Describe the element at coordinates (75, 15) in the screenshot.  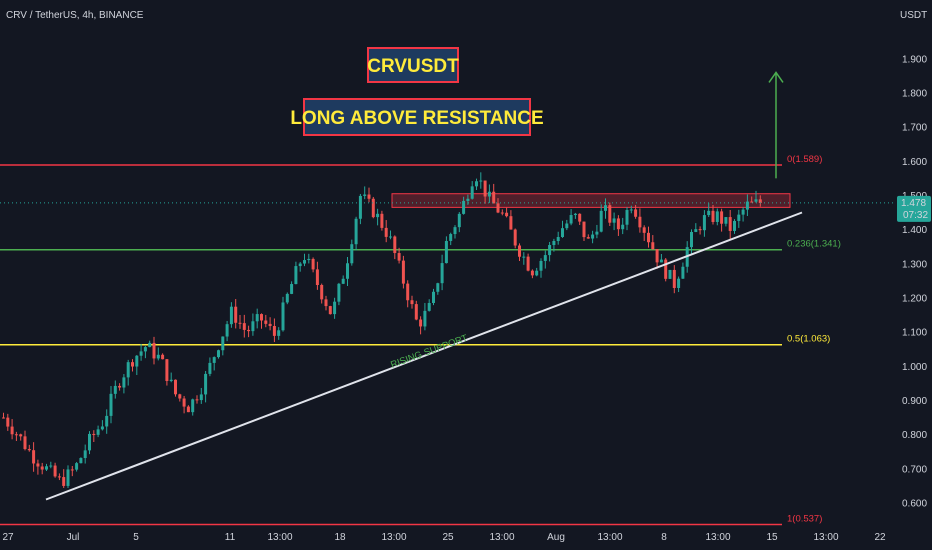
I see `symbol-label: CRV / TetherUS, 4h, BINANCE` at that location.